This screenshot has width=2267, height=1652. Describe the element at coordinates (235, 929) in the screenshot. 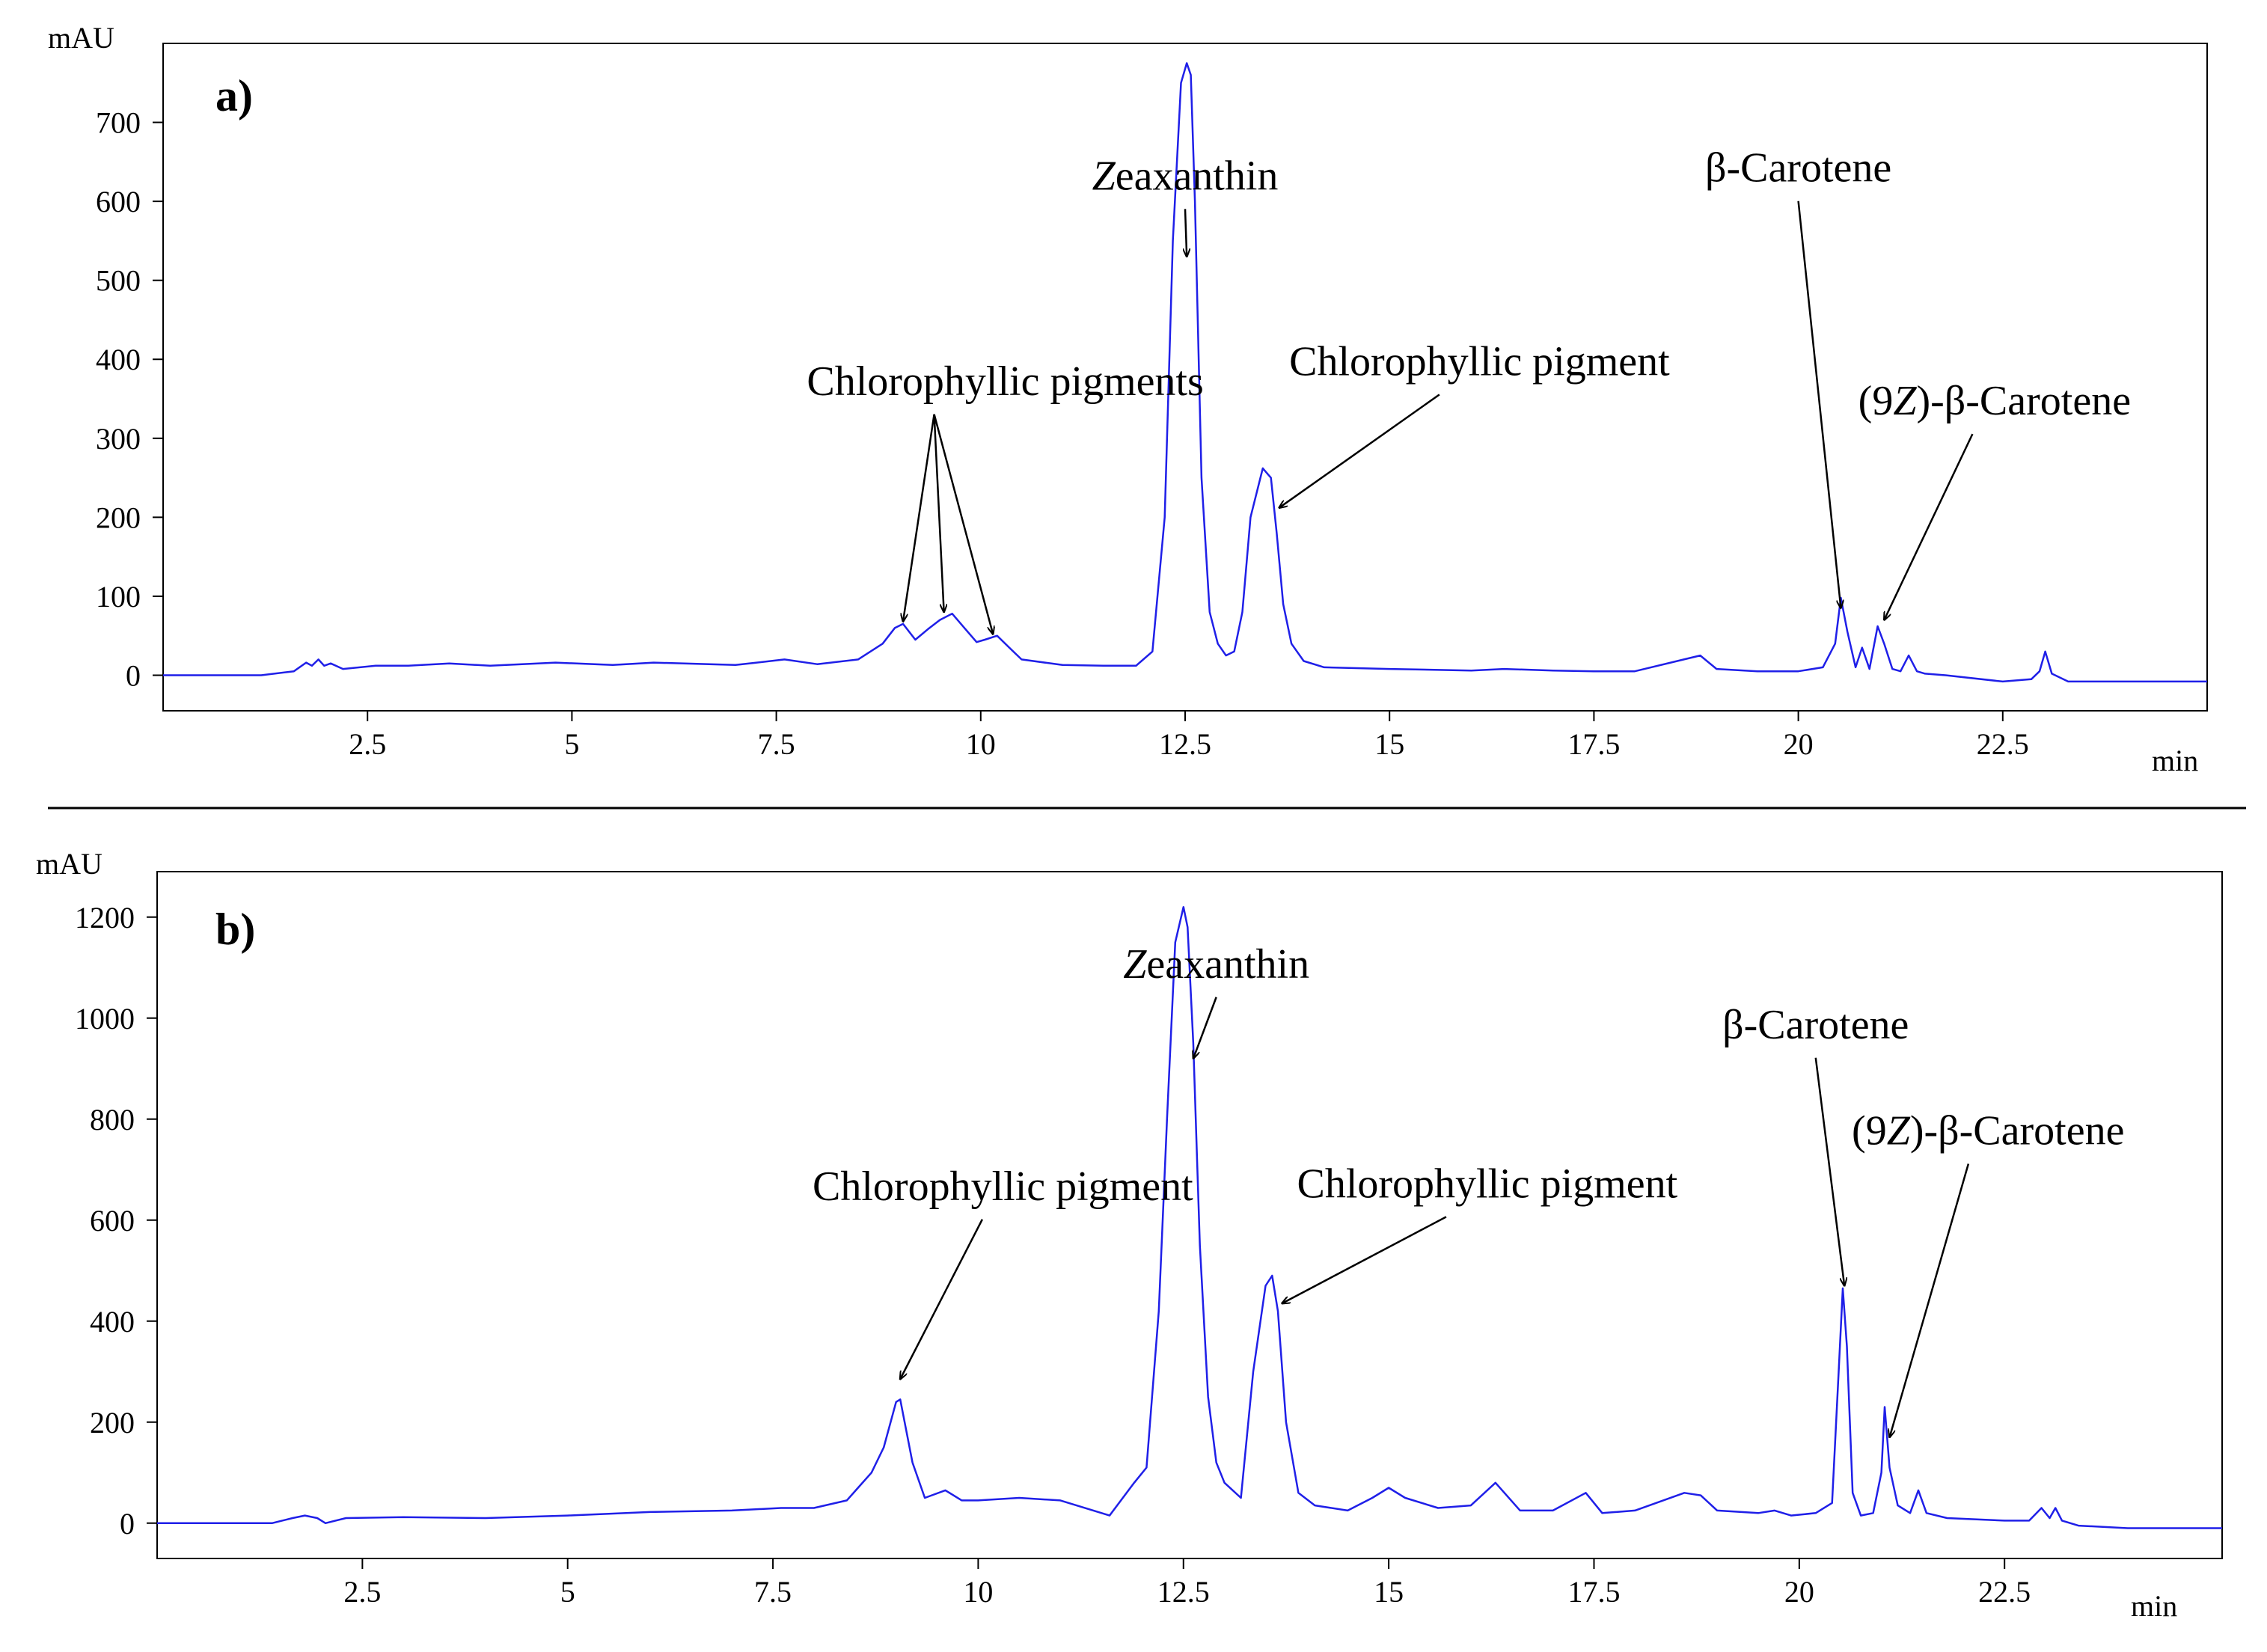

I see `panel-label: b)` at that location.